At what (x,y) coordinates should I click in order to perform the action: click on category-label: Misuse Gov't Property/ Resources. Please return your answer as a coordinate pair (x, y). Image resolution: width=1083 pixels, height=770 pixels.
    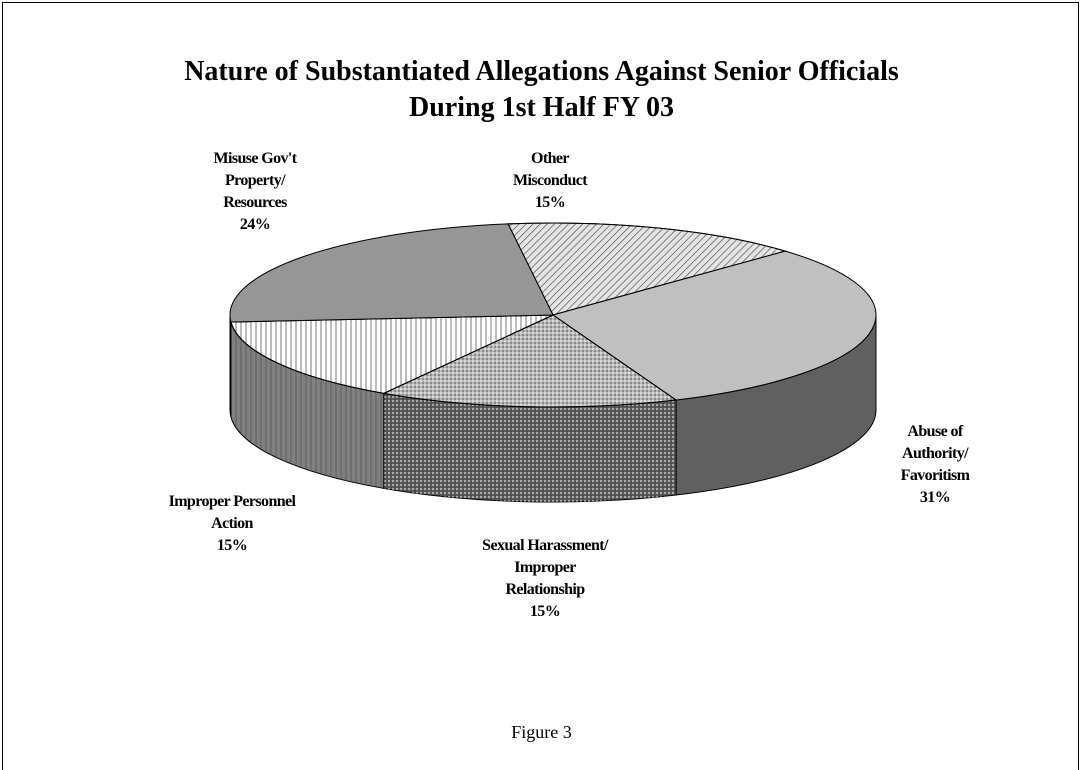
    Looking at the image, I should click on (255, 180).